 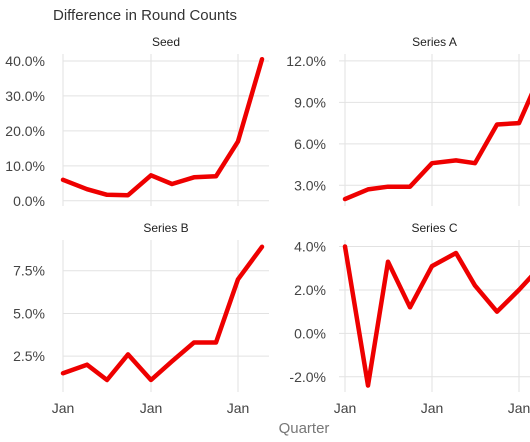 I want to click on y-tick-label: 4.0%, so click(x=310, y=247).